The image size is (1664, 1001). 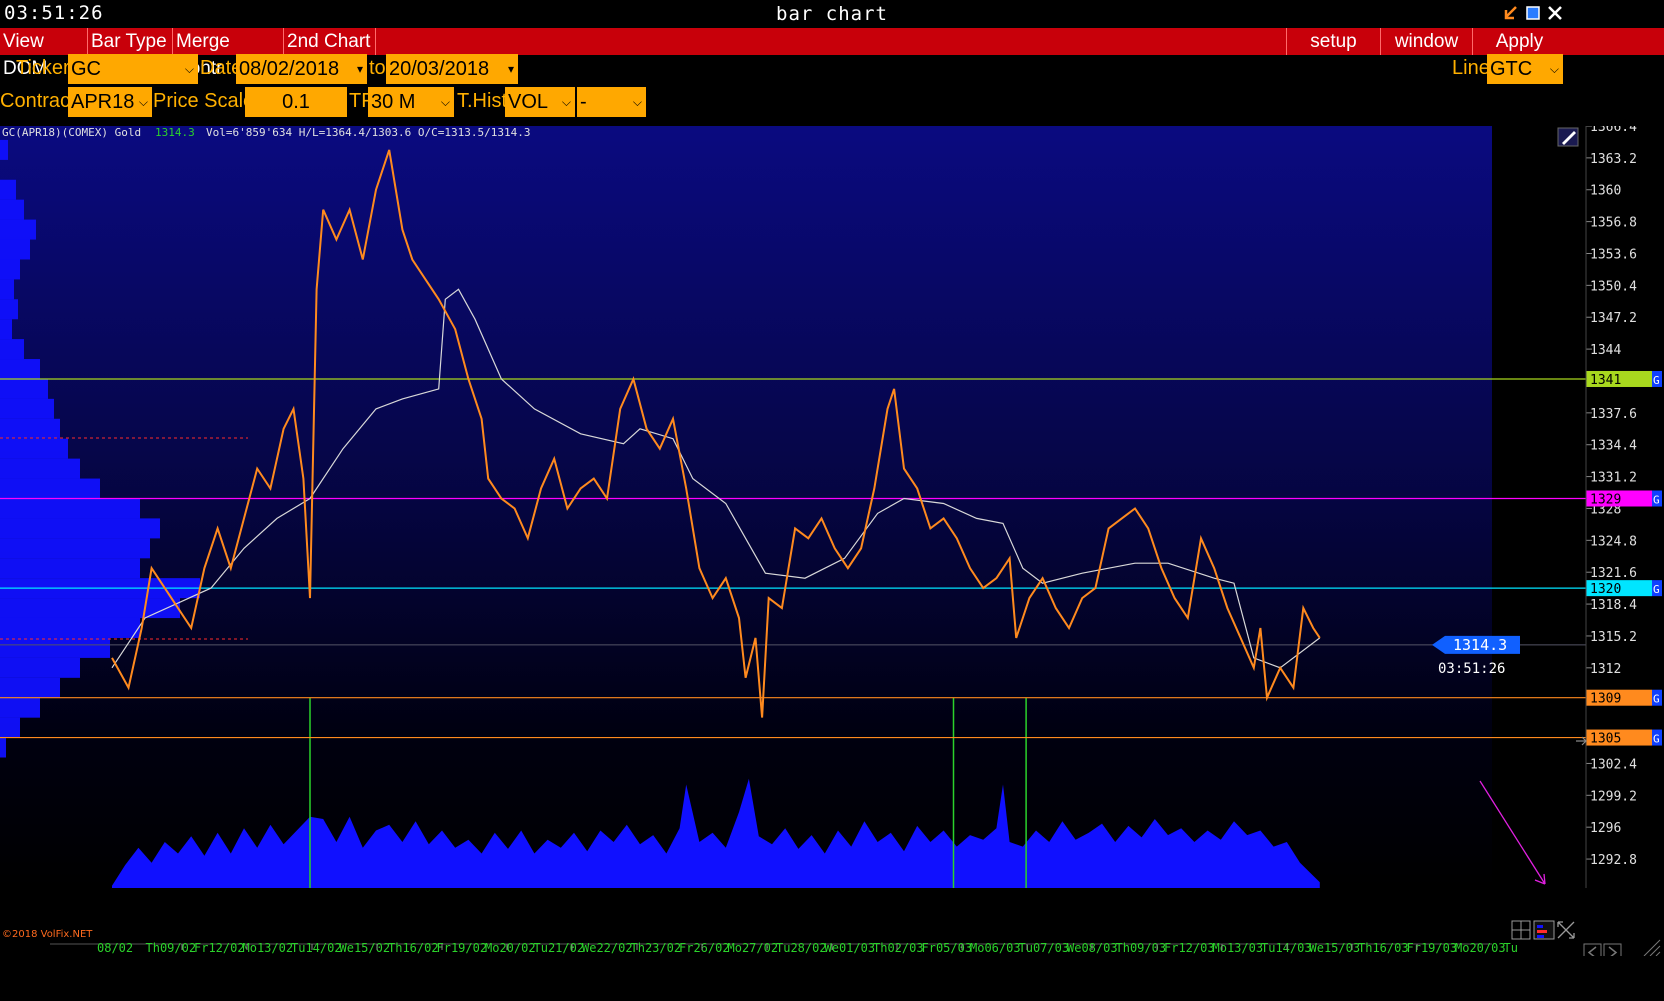 I want to click on second-chart-button: 2nd Chart, so click(x=330, y=41).